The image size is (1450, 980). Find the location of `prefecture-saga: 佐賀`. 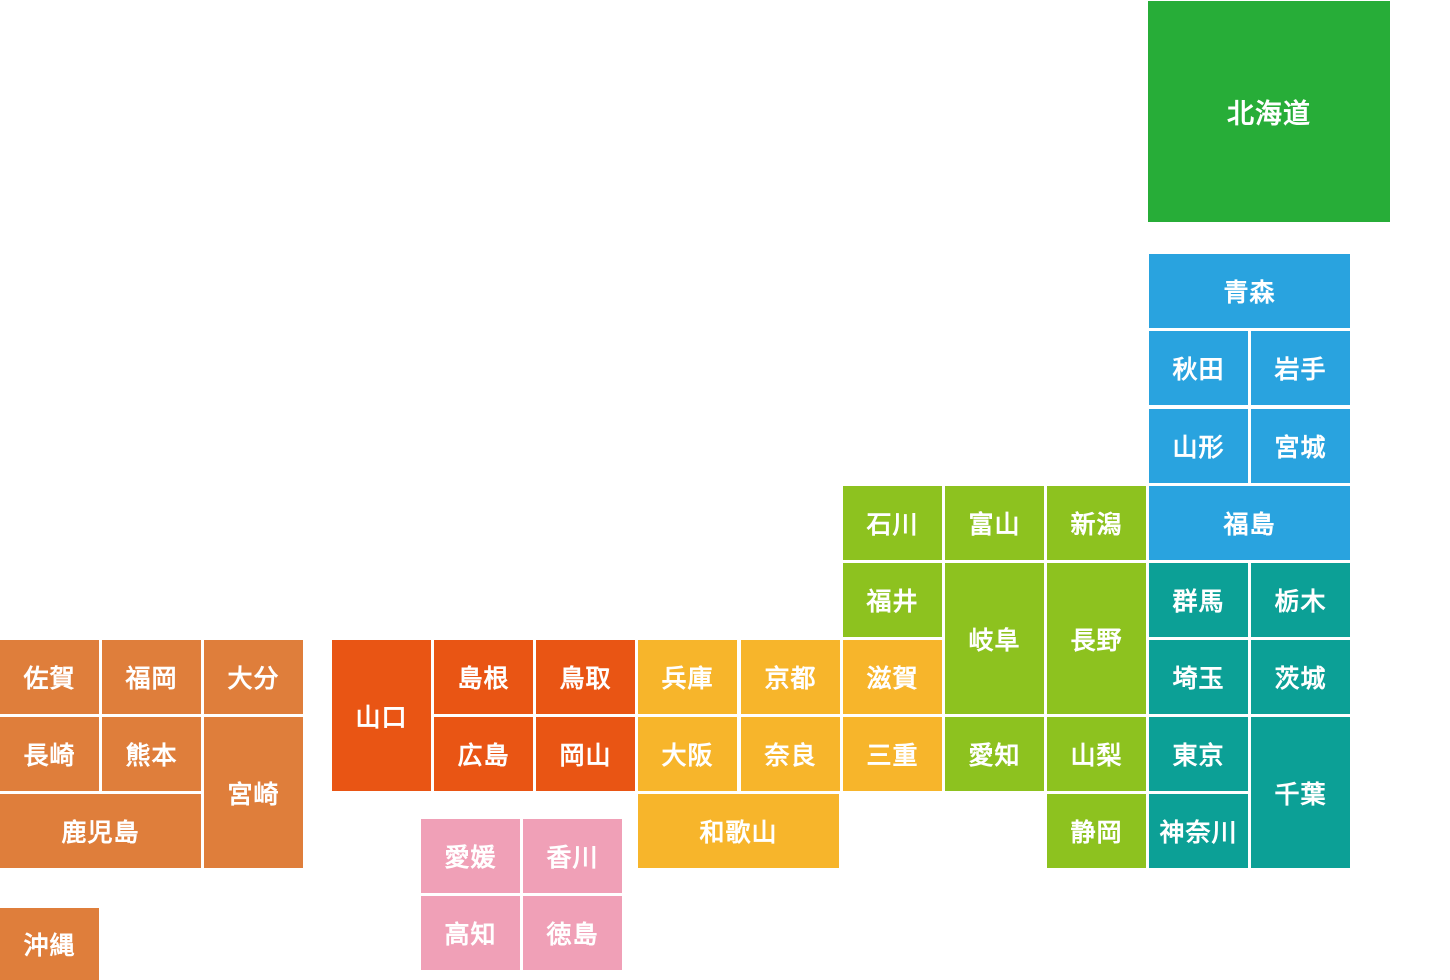

prefecture-saga: 佐賀 is located at coordinates (49, 677).